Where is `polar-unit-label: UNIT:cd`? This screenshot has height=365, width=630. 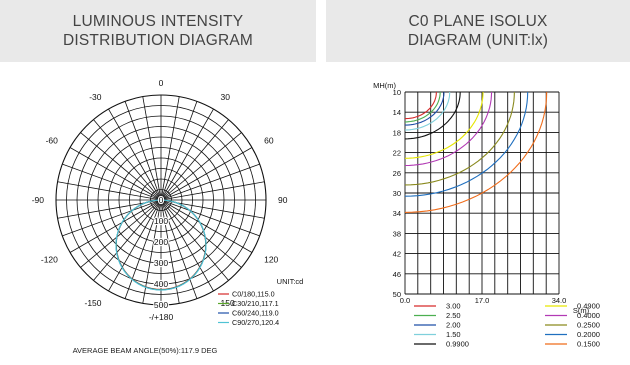
polar-unit-label: UNIT:cd is located at coordinates (290, 281).